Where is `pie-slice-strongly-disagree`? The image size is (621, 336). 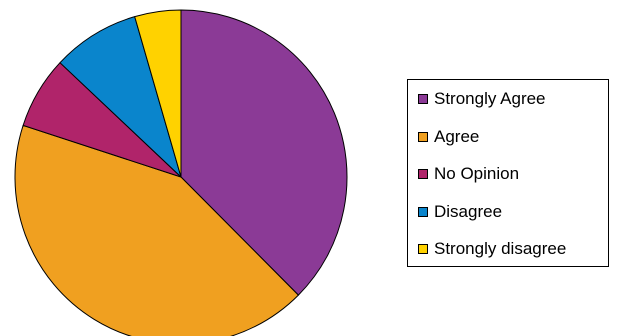
pie-slice-strongly-disagree is located at coordinates (158, 93).